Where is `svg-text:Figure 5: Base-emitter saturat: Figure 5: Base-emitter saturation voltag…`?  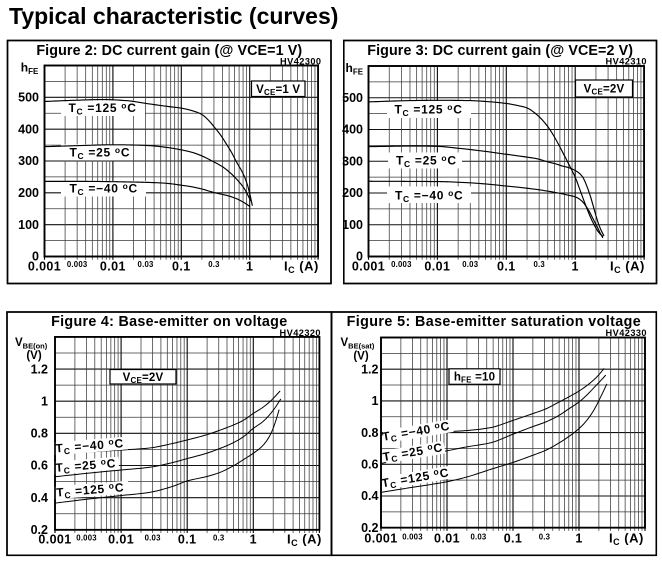
svg-text:Figure 5: Base-emitter saturat: Figure 5: Base-emitter saturation voltag… is located at coordinates (494, 322).